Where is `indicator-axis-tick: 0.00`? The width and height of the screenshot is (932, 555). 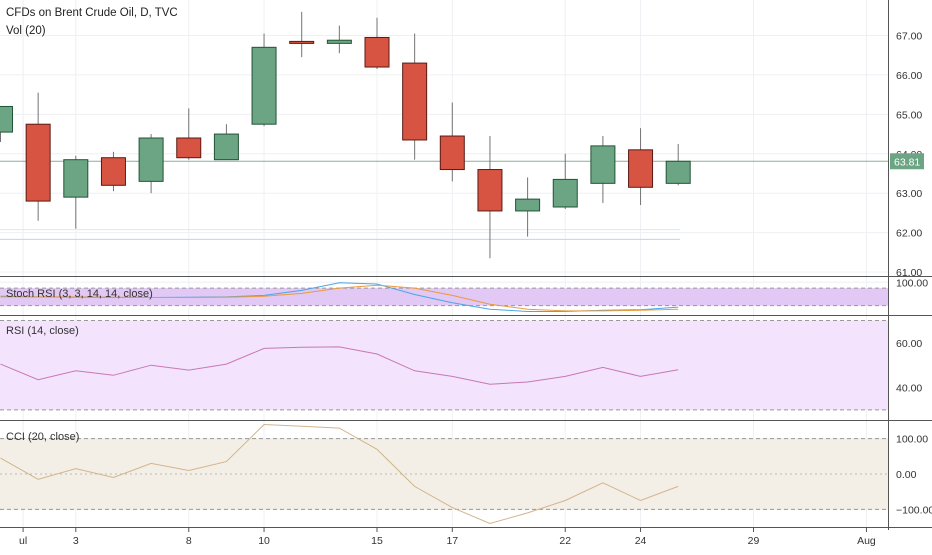
indicator-axis-tick: 0.00 is located at coordinates (906, 475).